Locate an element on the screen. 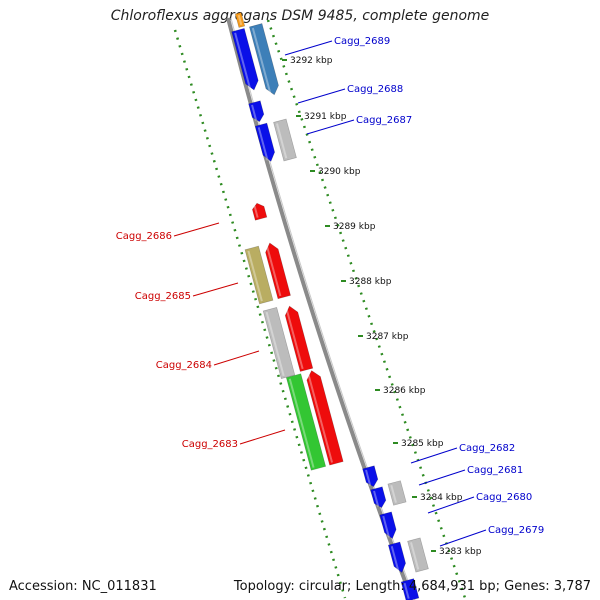 Image resolution: width=600 pixels, height=600 pixels. gene-label: Cagg_2686 is located at coordinates (144, 236).